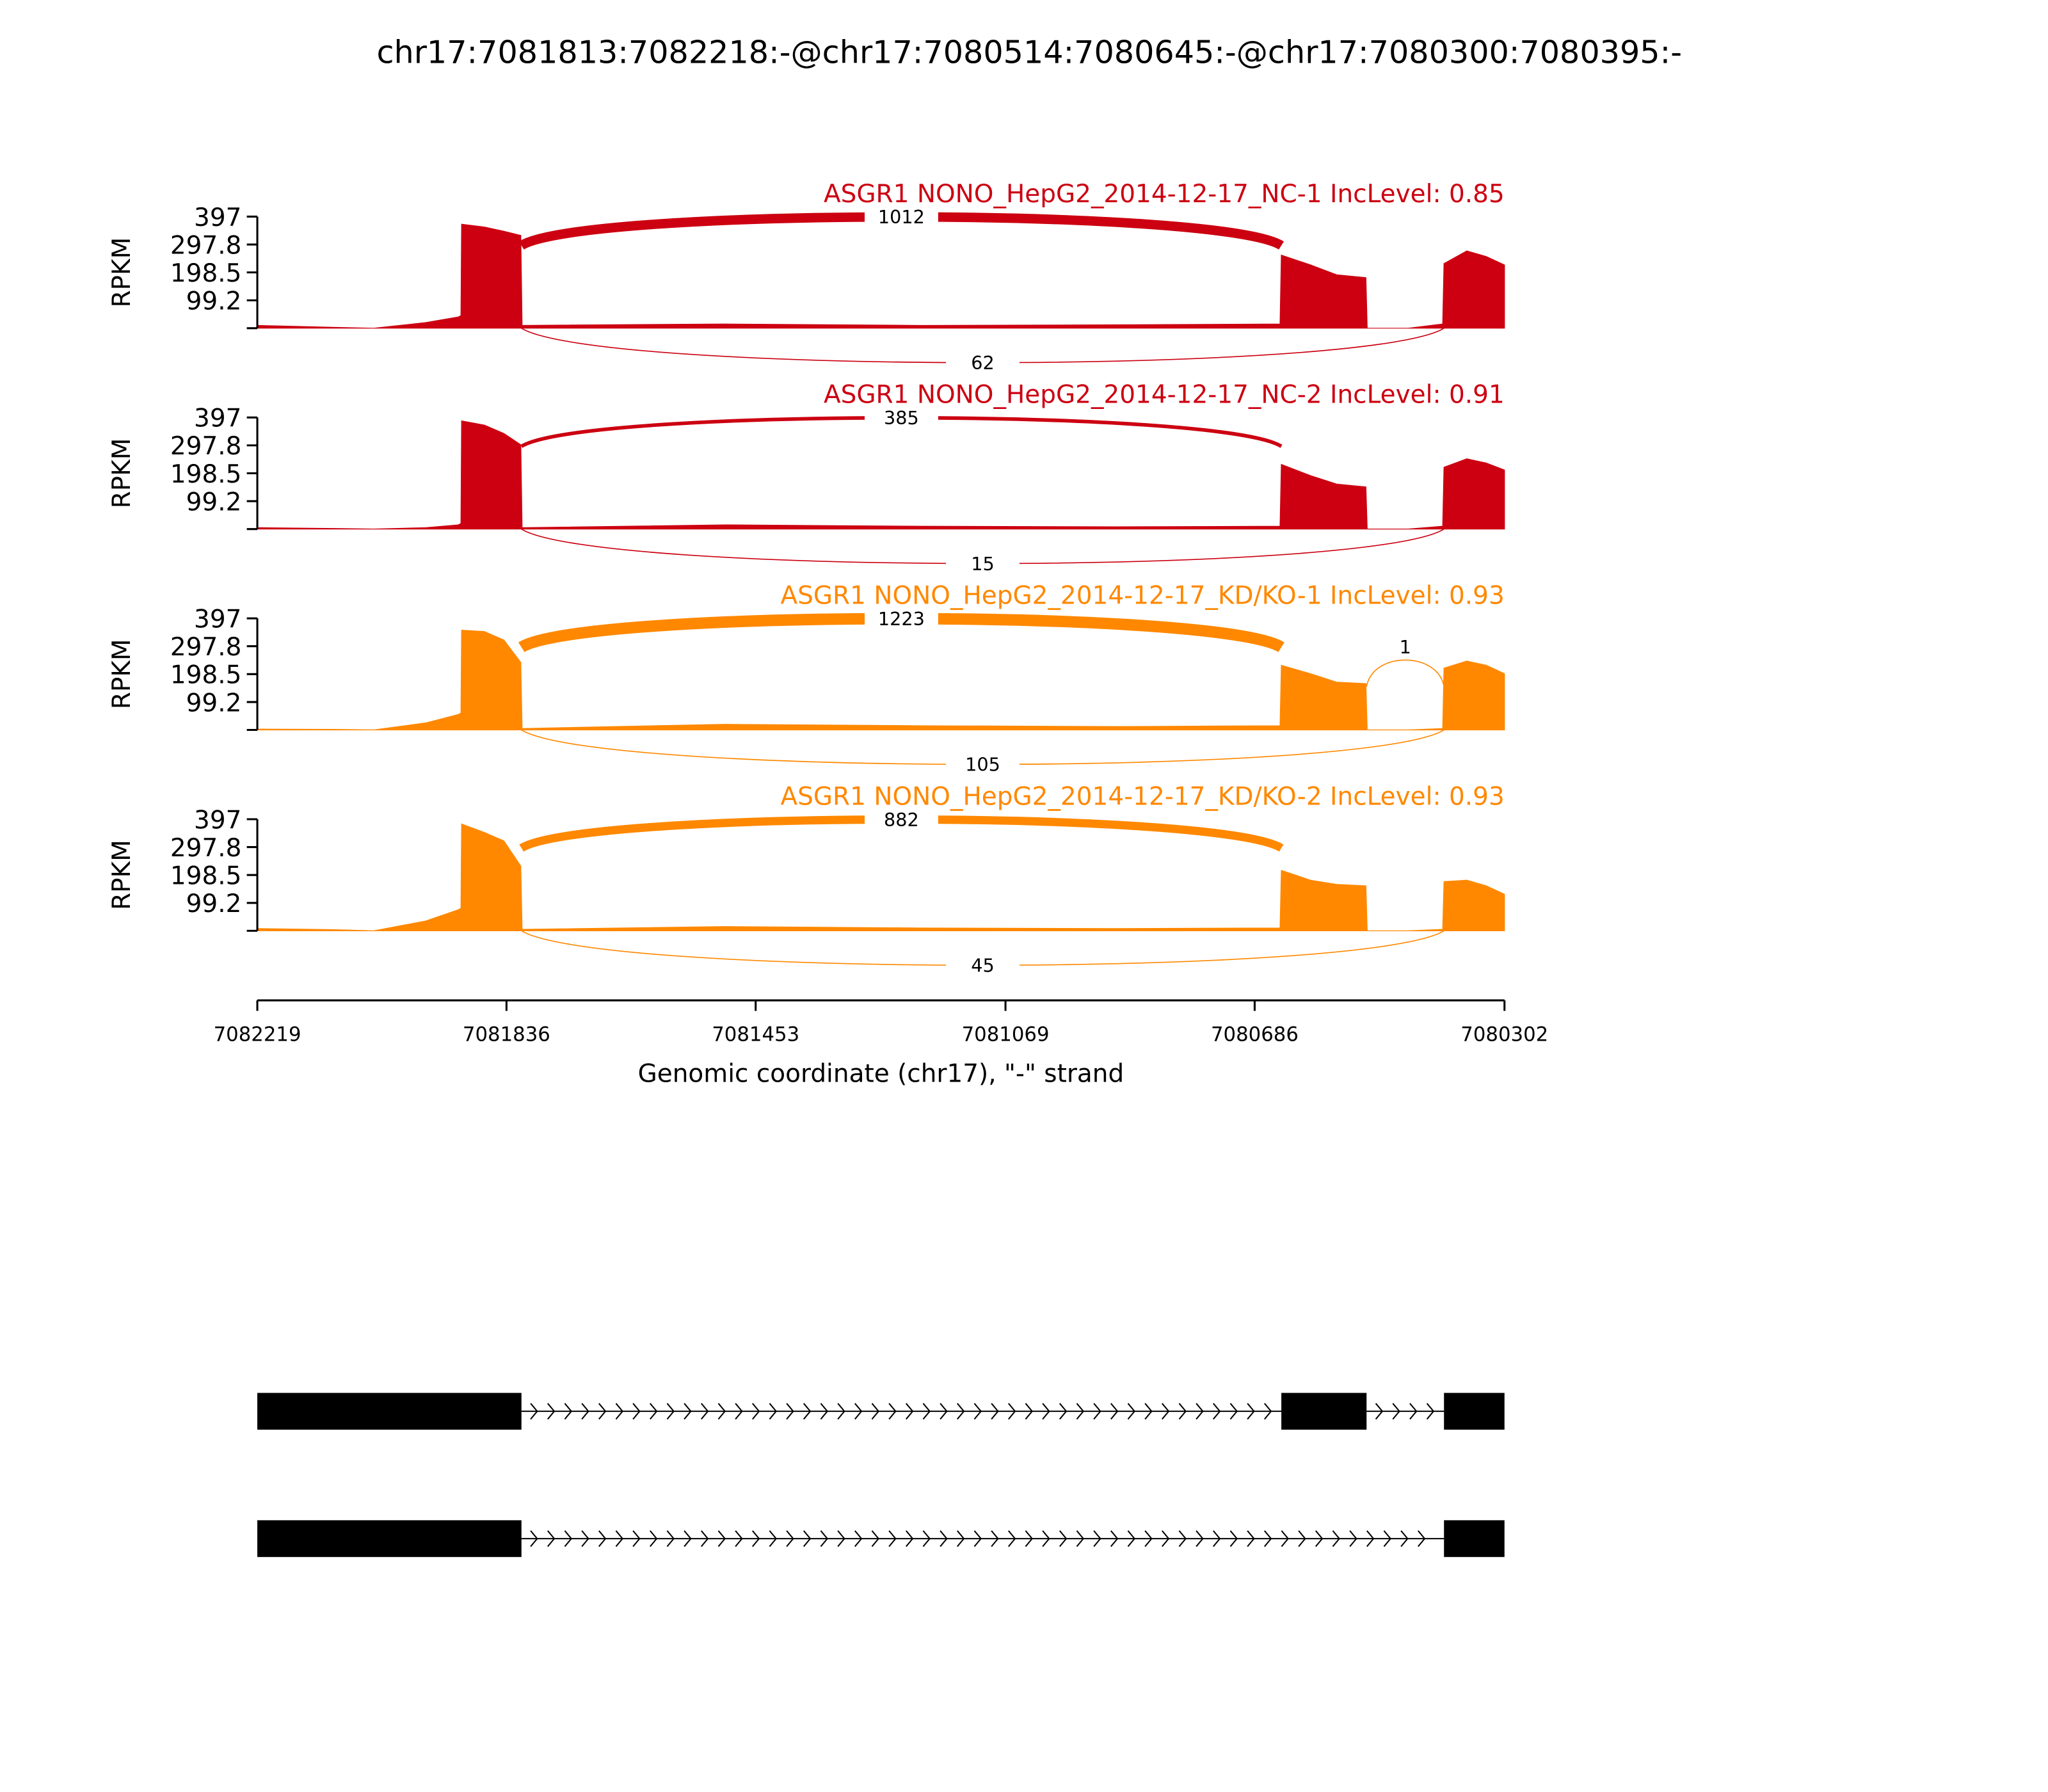 The height and width of the screenshot is (1792, 2048). I want to click on x-tick-label: 7082219, so click(257, 1034).